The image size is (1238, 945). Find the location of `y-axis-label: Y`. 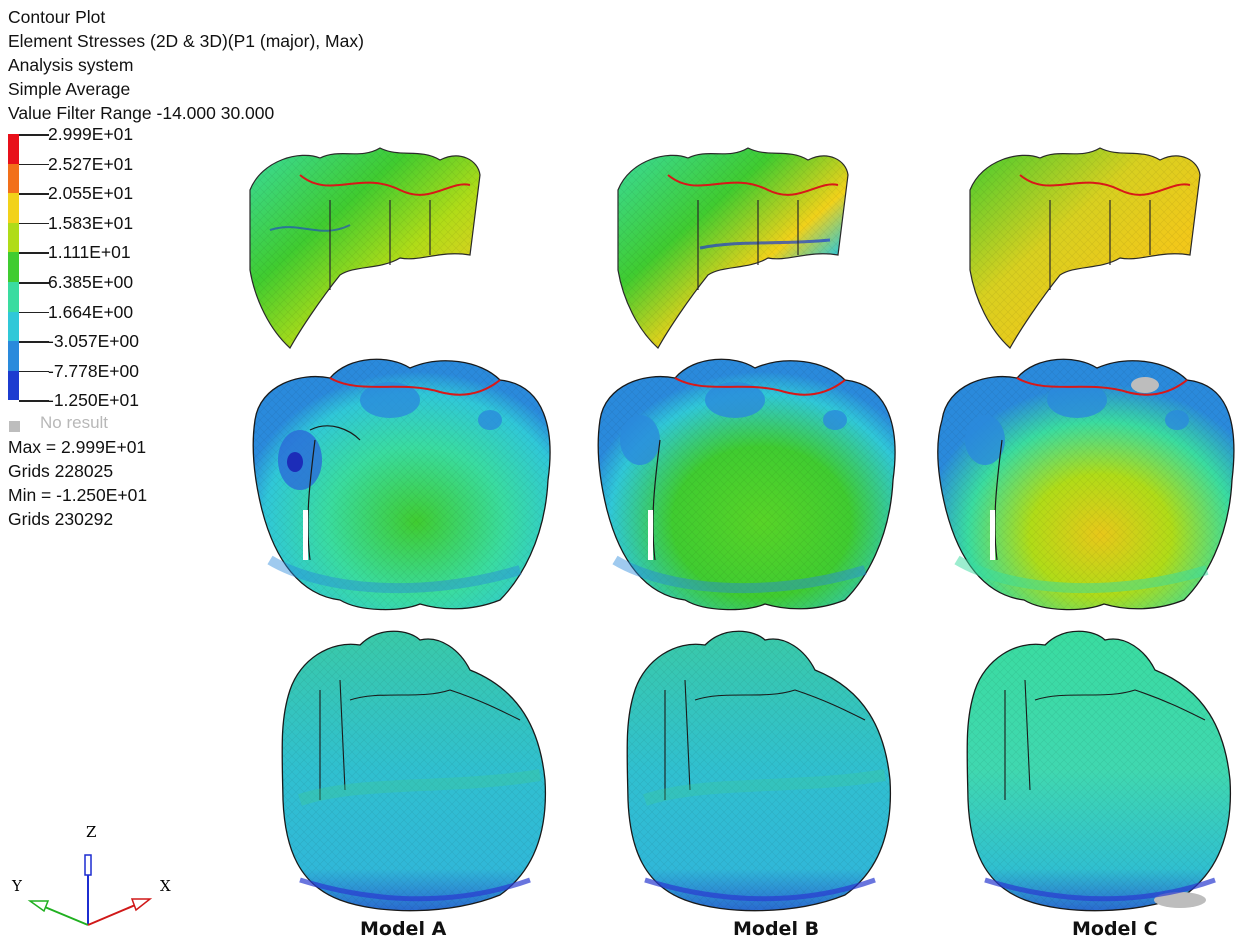

y-axis-label: Y is located at coordinates (17, 886).